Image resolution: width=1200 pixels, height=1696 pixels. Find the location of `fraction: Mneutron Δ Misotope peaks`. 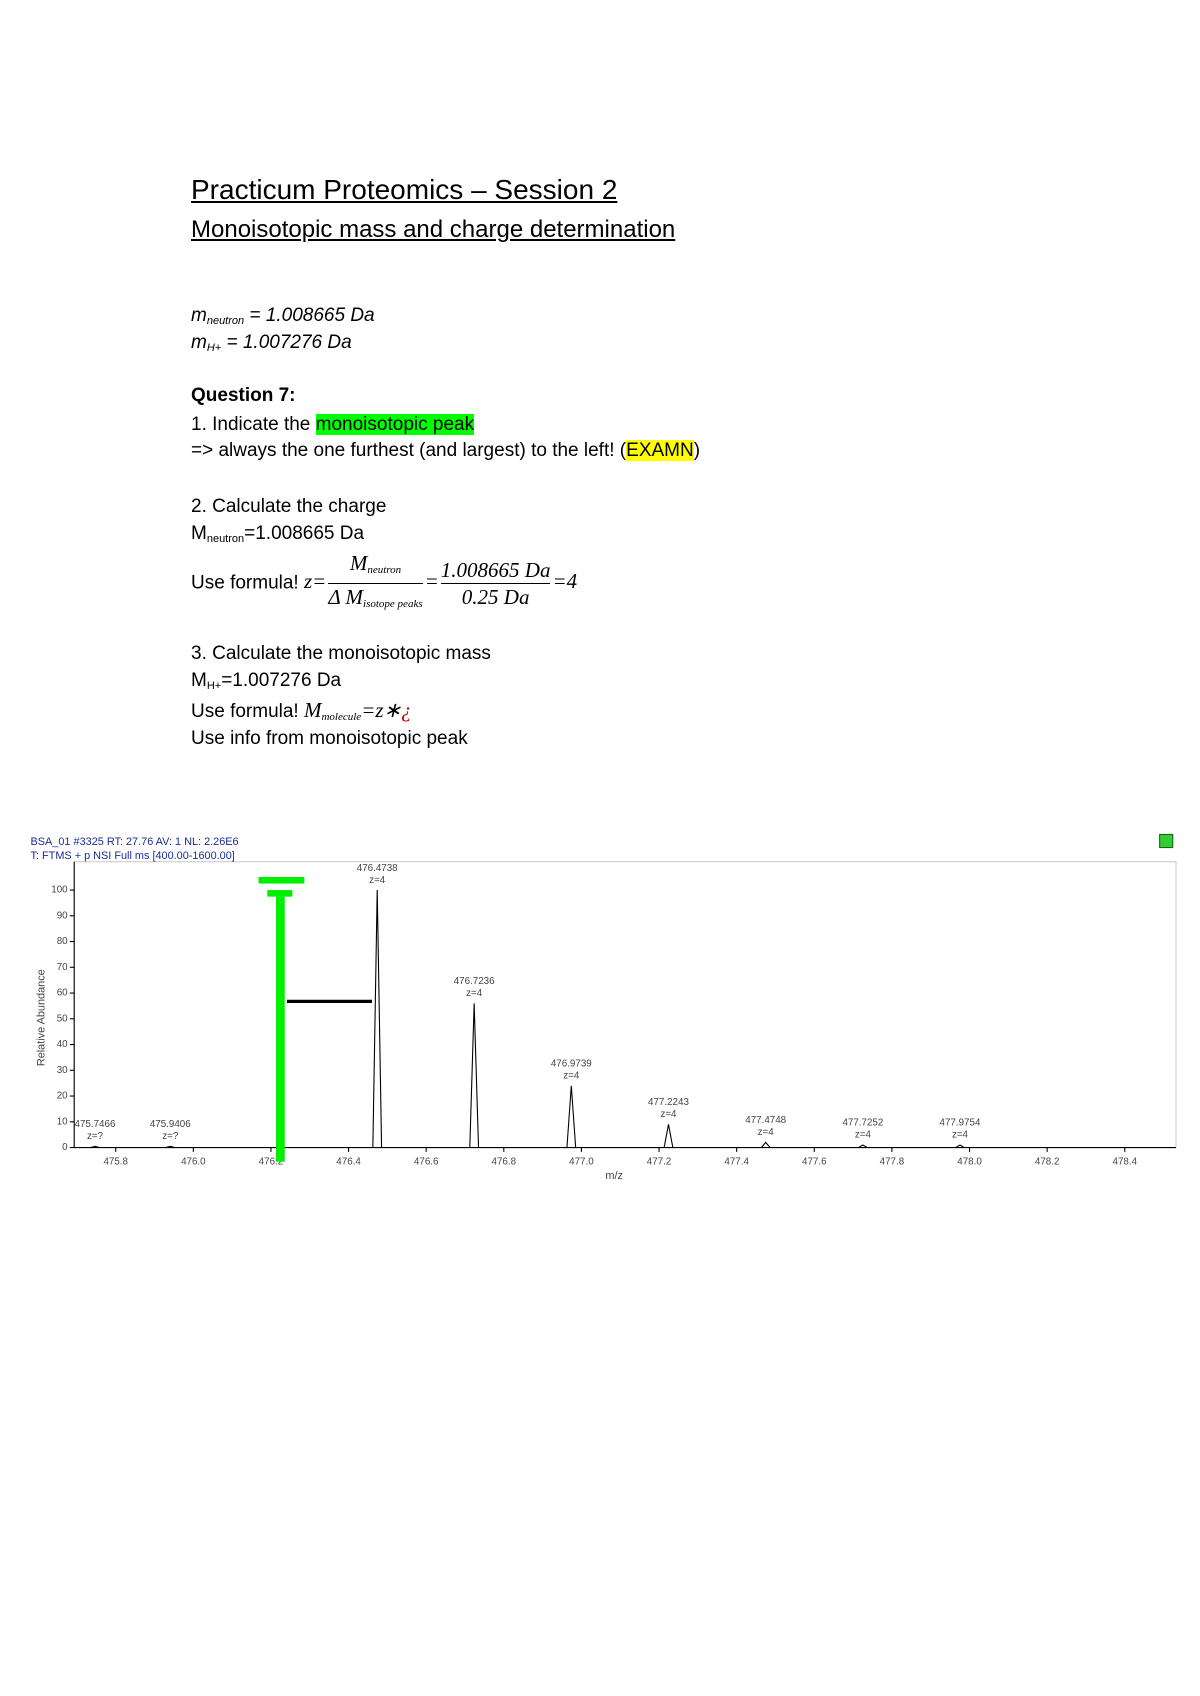

fraction: Mneutron Δ Misotope peaks is located at coordinates (375, 583).